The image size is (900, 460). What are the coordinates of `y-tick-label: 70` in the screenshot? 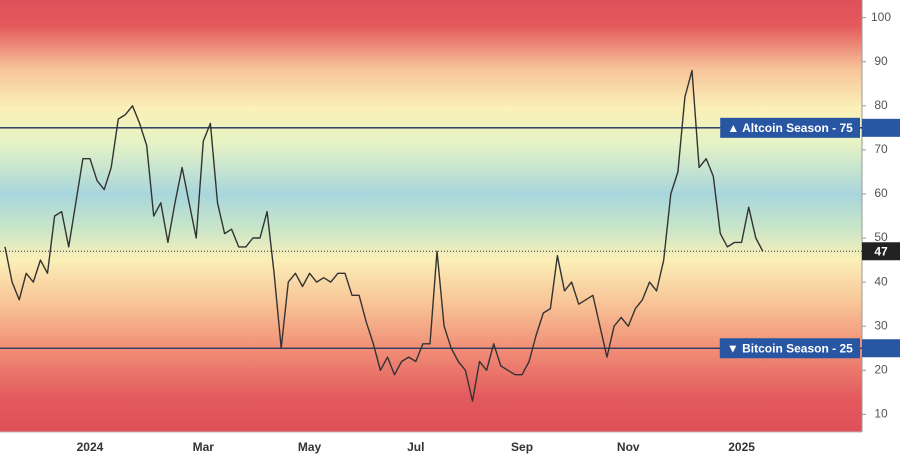 It's located at (881, 149).